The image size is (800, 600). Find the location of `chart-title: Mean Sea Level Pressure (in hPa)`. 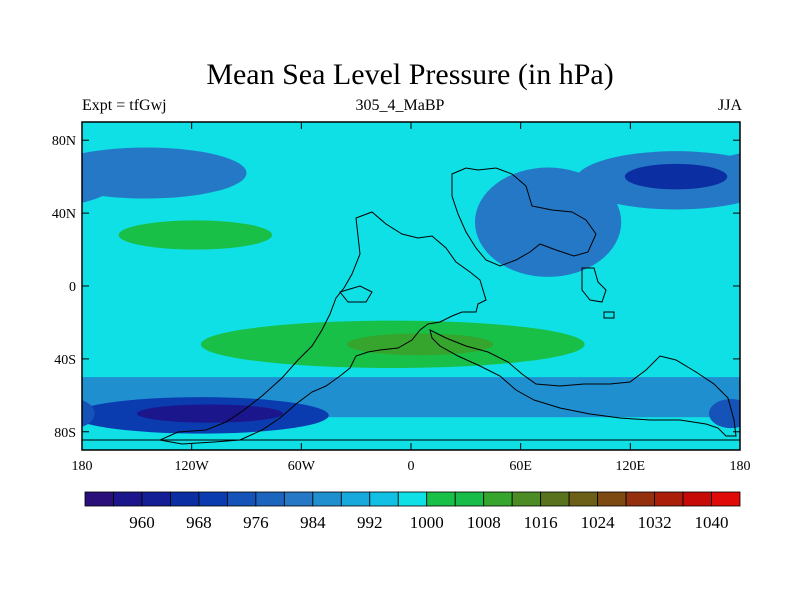

chart-title: Mean Sea Level Pressure (in hPa) is located at coordinates (410, 74).